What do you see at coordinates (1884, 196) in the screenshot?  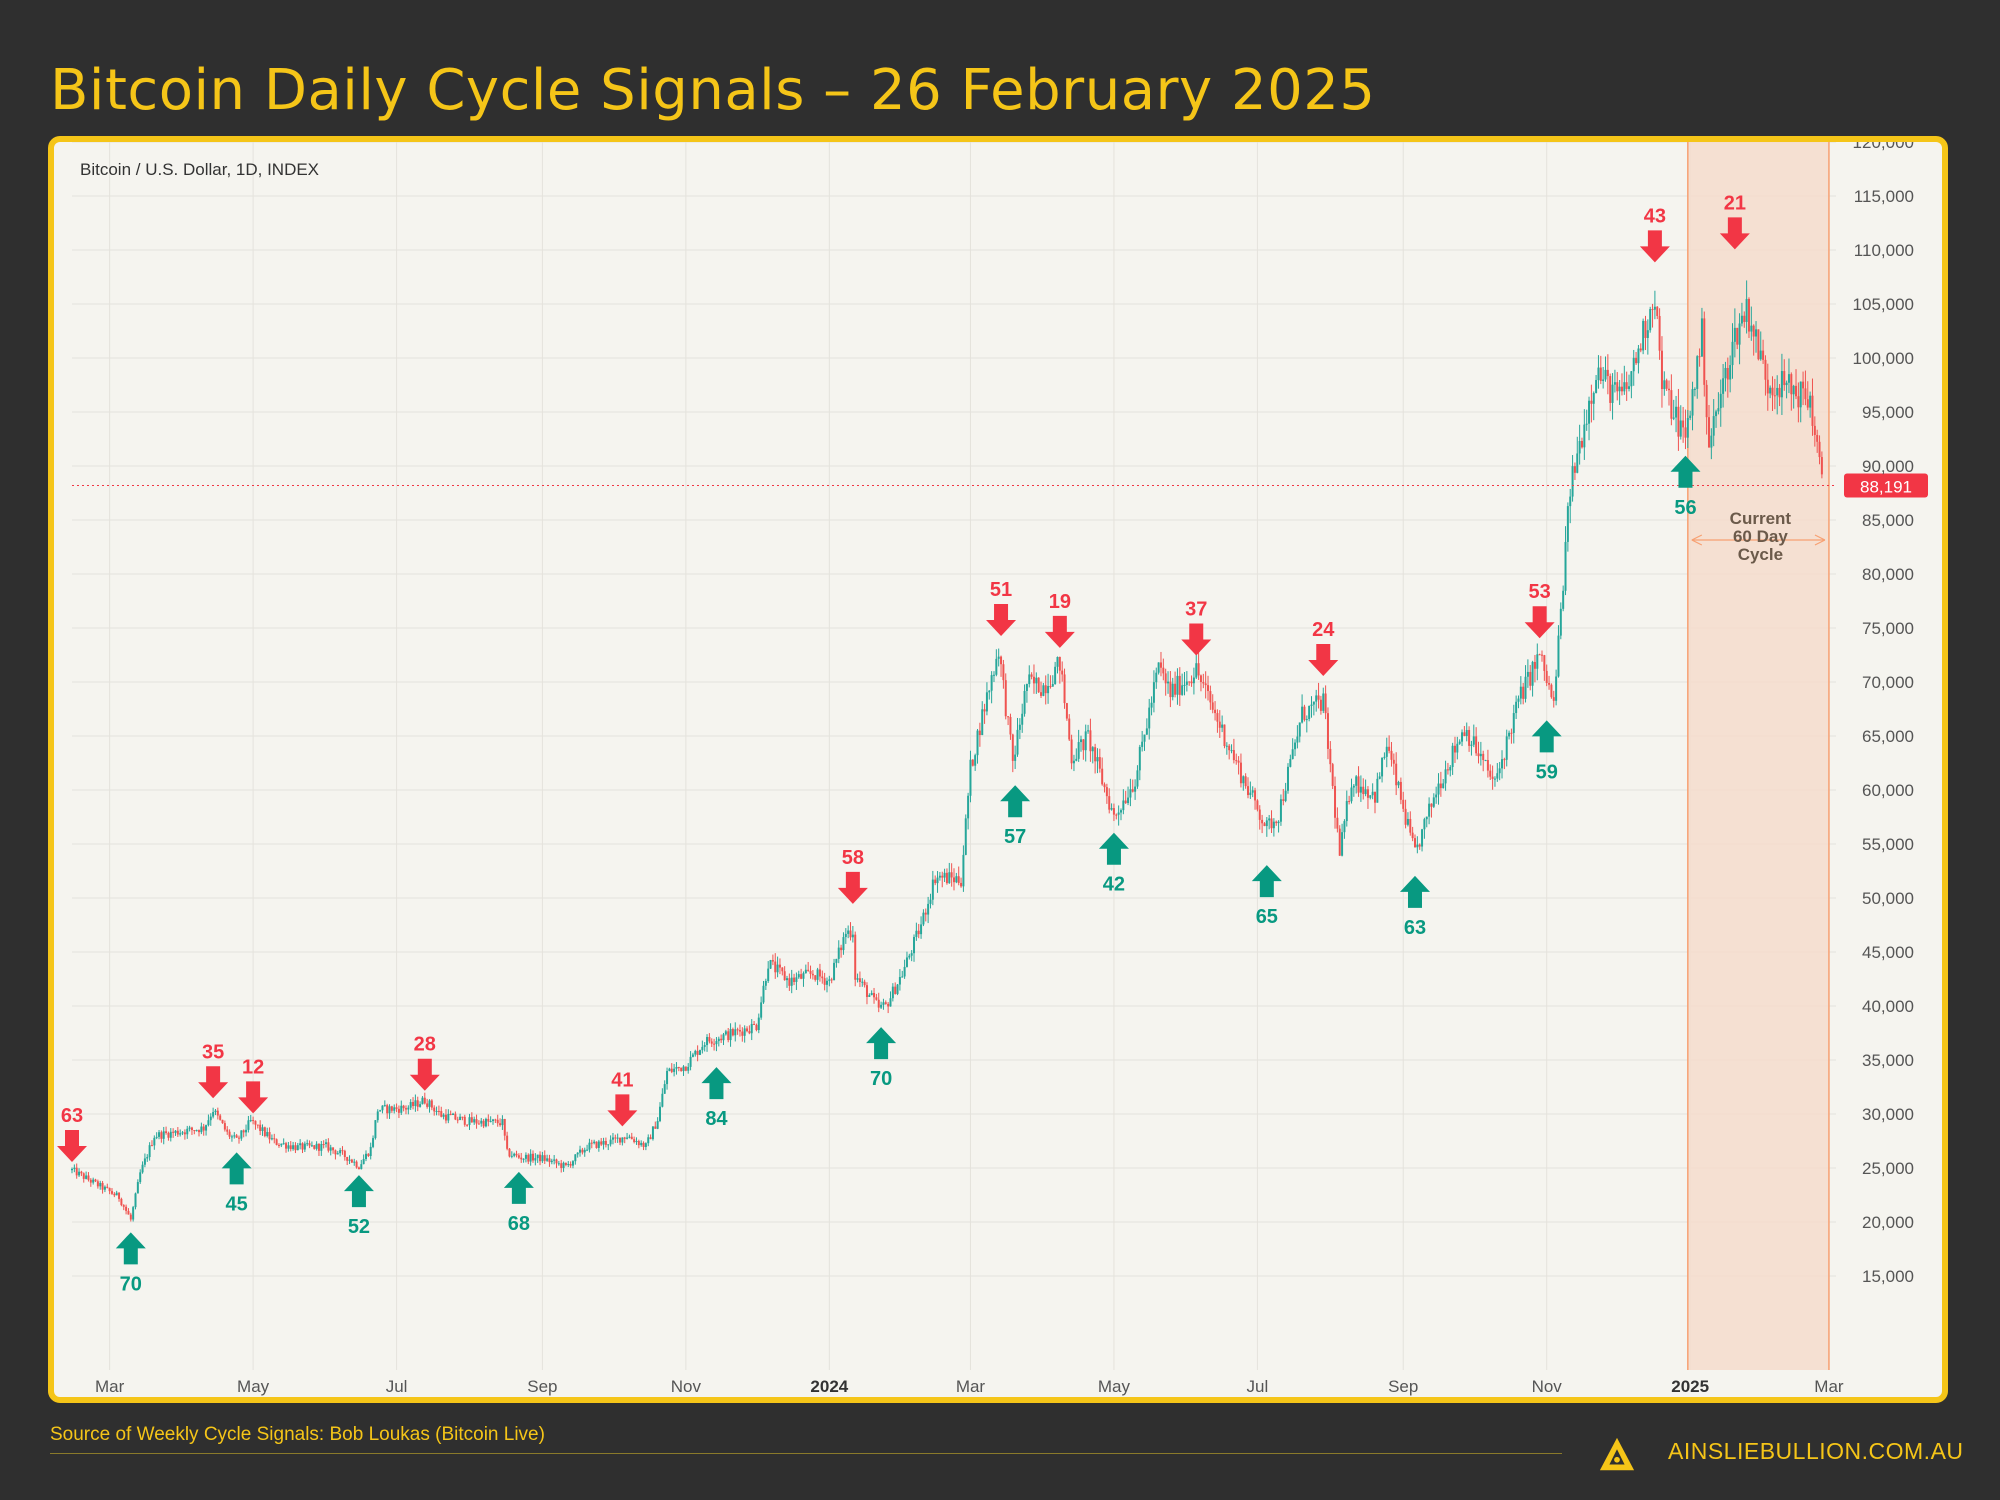 I see `y-tick-label: 115,000` at bounding box center [1884, 196].